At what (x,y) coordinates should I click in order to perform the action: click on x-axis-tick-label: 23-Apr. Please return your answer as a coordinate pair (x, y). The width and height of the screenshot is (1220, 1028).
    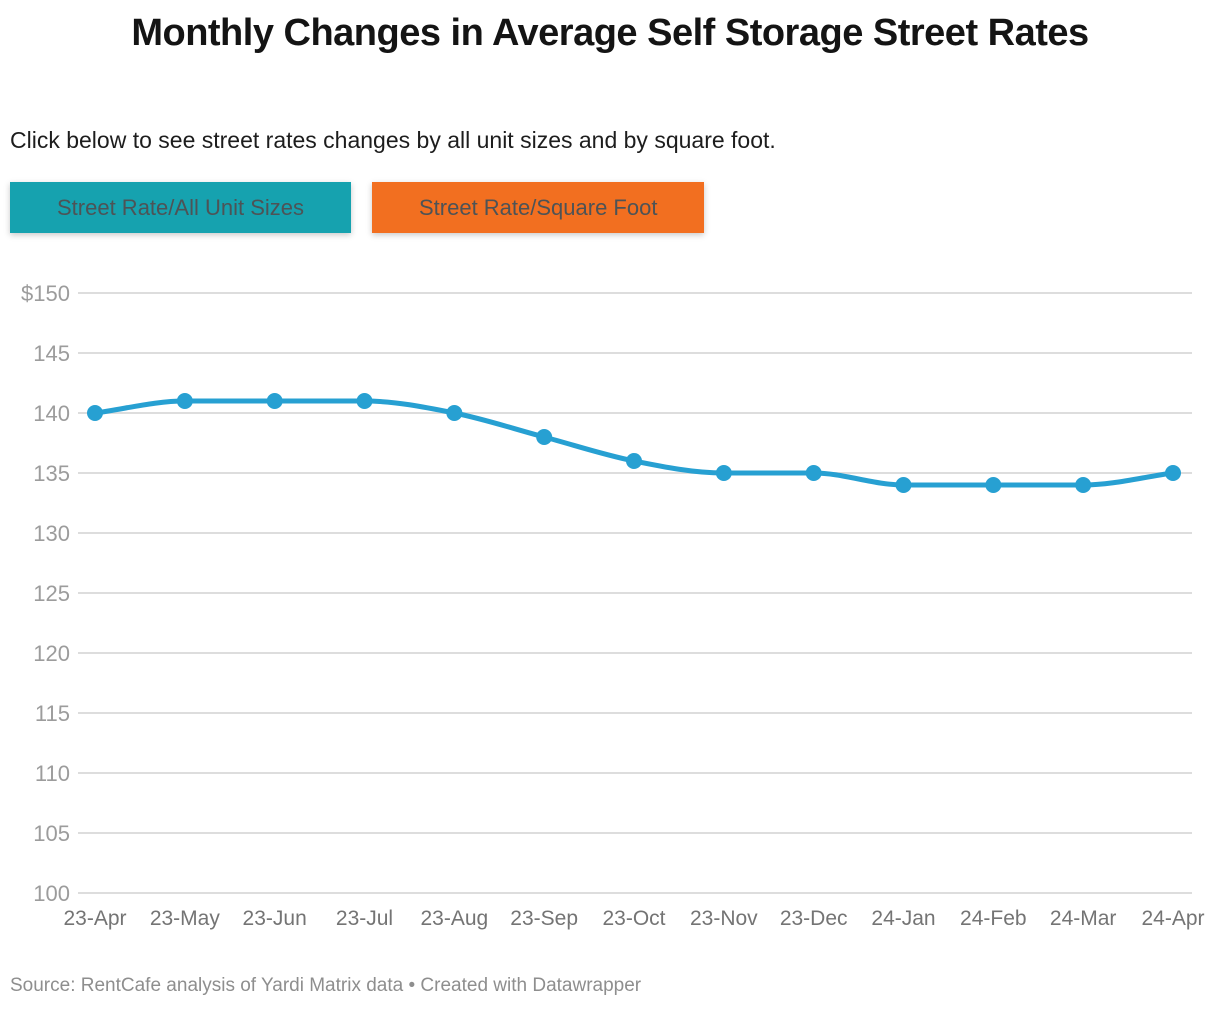
    Looking at the image, I should click on (94, 918).